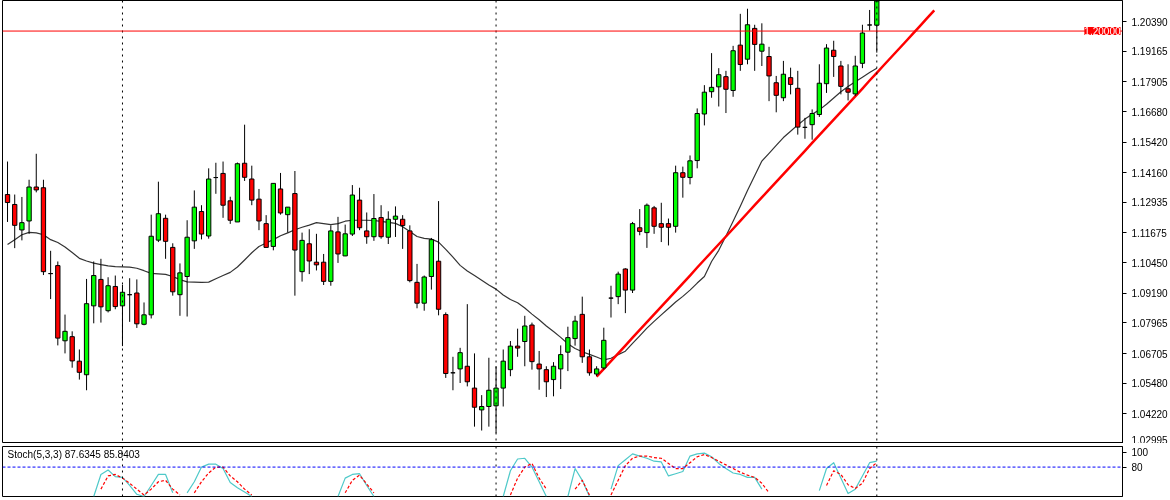 The width and height of the screenshot is (1170, 500). What do you see at coordinates (1150, 294) in the screenshot?
I see `y-tick-label: 1.09190` at bounding box center [1150, 294].